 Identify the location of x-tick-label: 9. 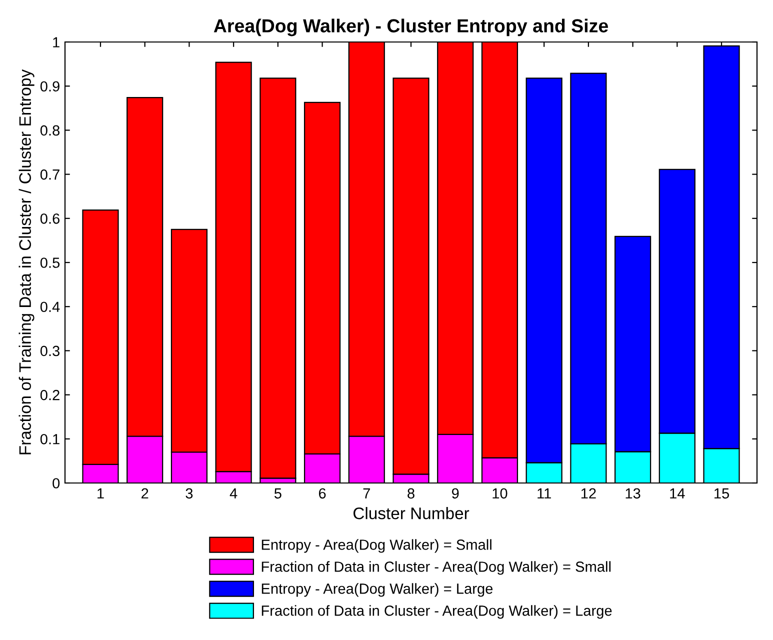
(455, 493).